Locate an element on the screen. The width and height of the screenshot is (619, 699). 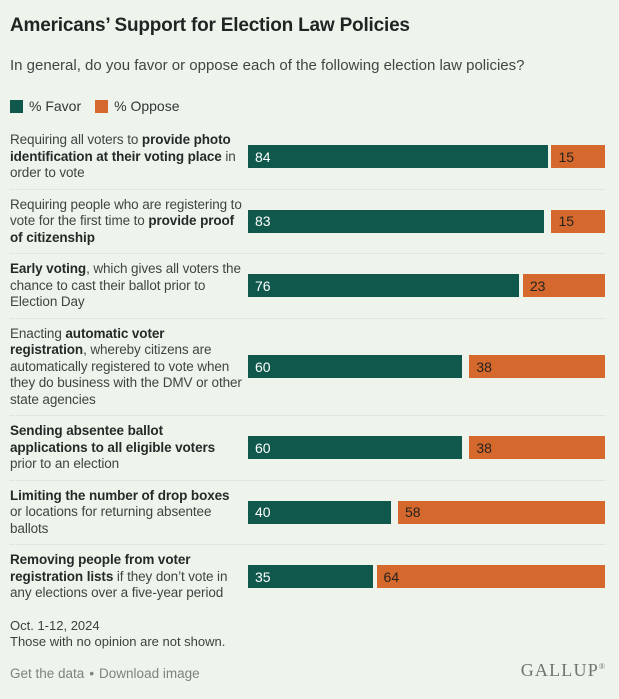
registered-mark: ® is located at coordinates (601, 666).